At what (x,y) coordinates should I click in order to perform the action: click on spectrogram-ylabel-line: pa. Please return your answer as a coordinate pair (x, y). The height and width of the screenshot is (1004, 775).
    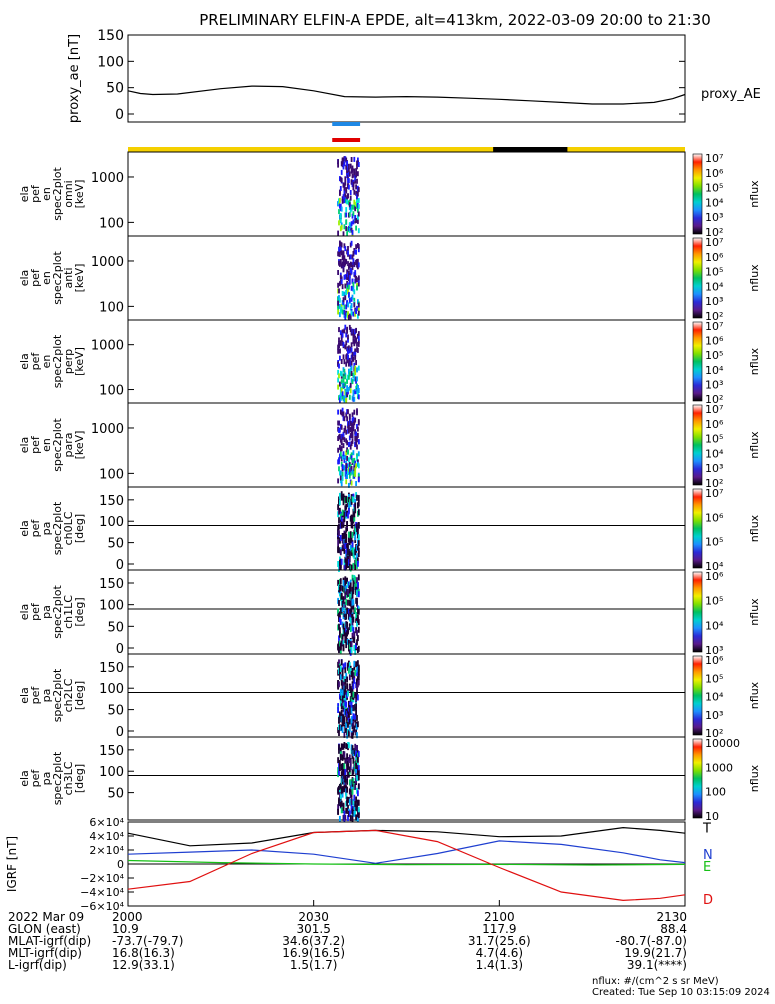
    Looking at the image, I should click on (46, 612).